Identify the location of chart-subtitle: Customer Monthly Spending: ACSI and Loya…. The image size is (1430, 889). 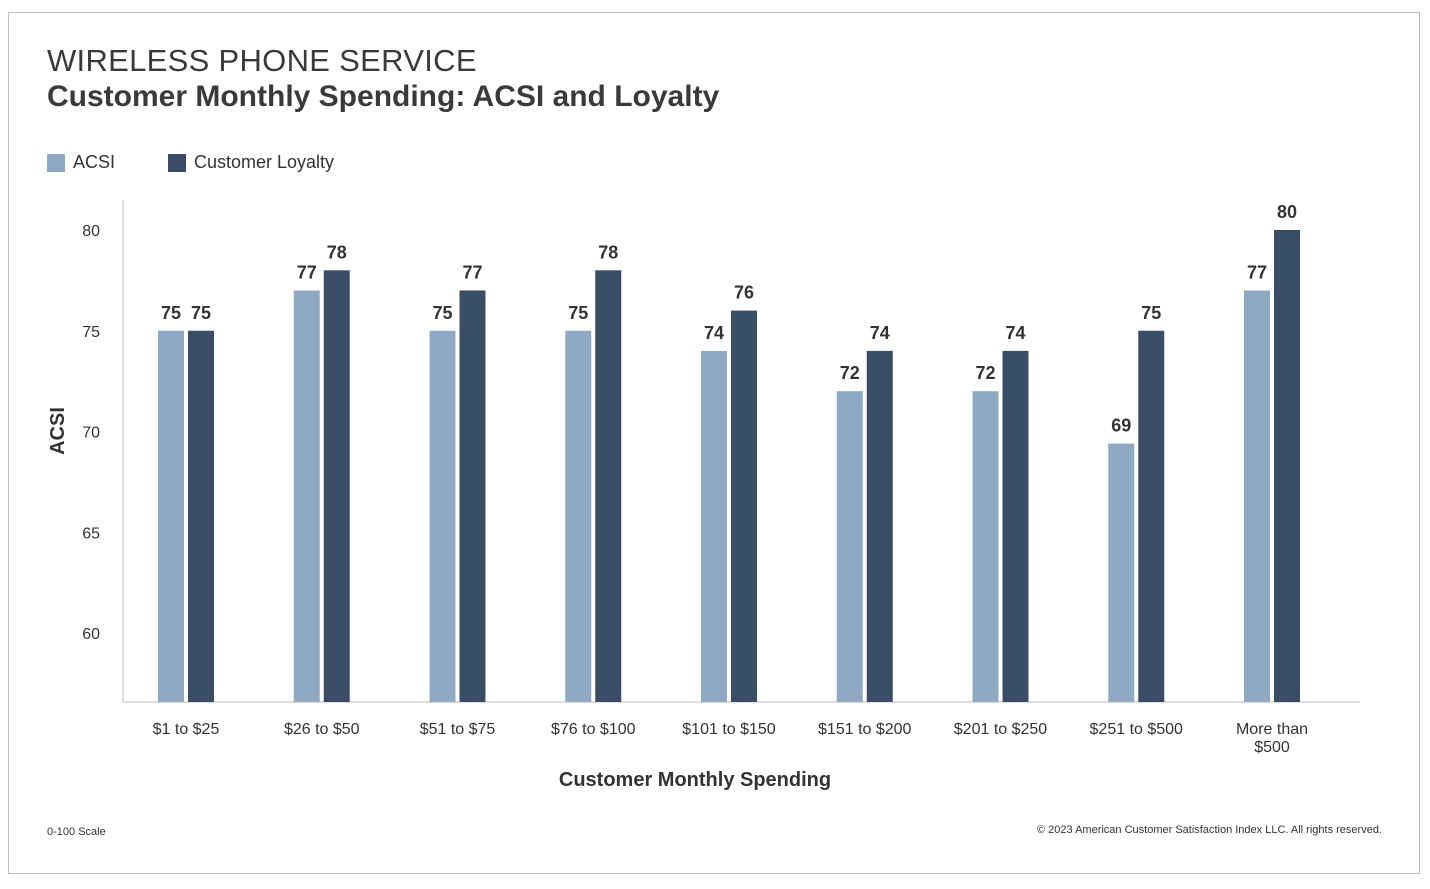
(383, 96).